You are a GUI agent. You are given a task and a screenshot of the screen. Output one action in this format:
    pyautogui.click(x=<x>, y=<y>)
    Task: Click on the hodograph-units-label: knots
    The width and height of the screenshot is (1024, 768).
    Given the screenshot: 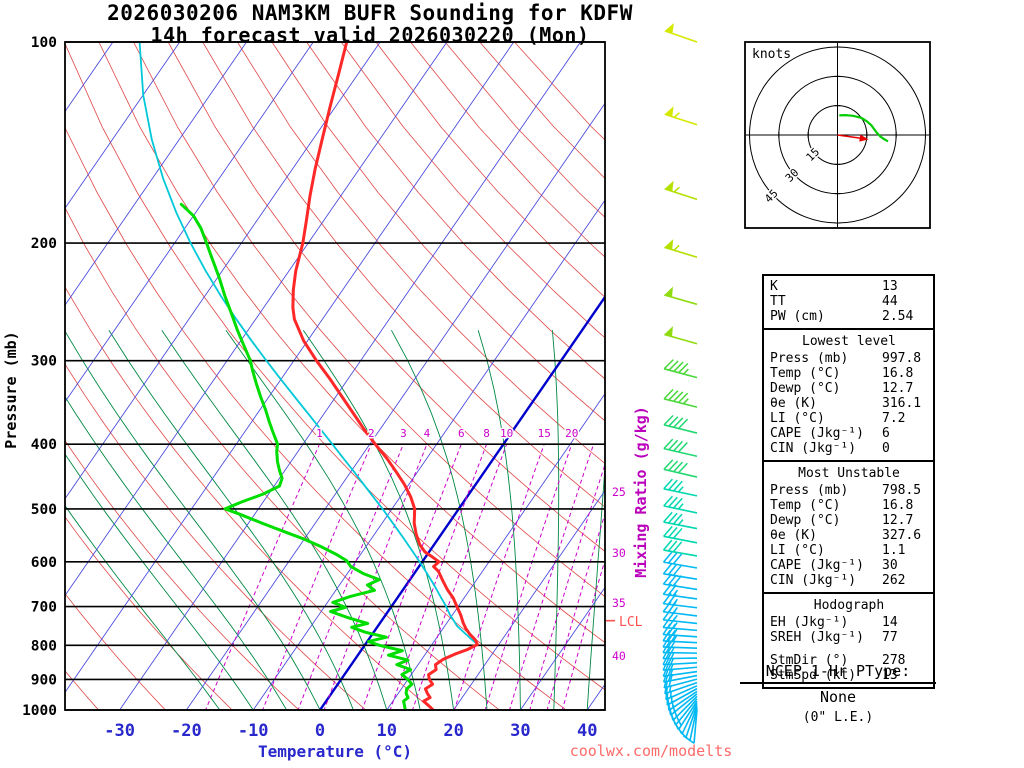 What is the action you would take?
    pyautogui.click(x=771, y=54)
    